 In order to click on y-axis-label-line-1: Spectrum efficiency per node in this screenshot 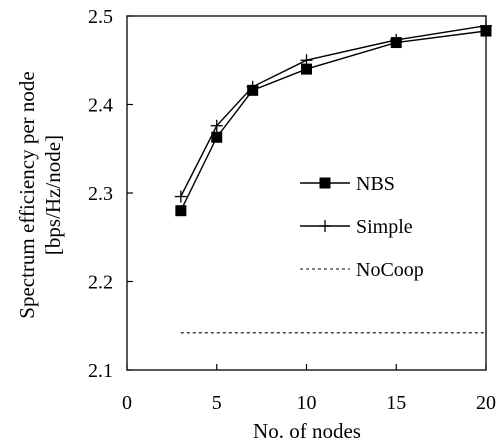, I will do `click(27, 194)`.